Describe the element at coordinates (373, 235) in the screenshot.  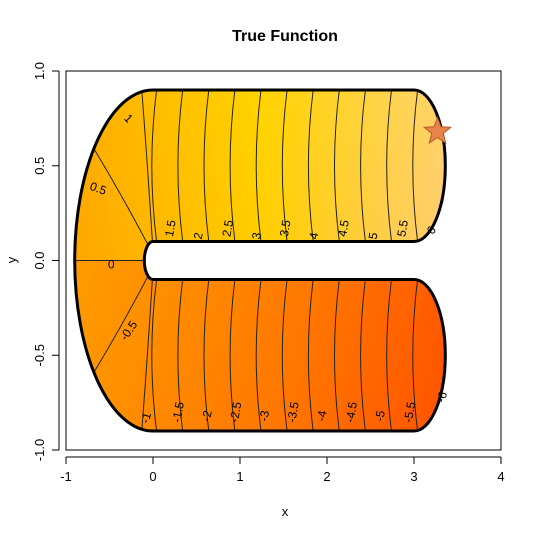
I see `contour-label: 5` at that location.